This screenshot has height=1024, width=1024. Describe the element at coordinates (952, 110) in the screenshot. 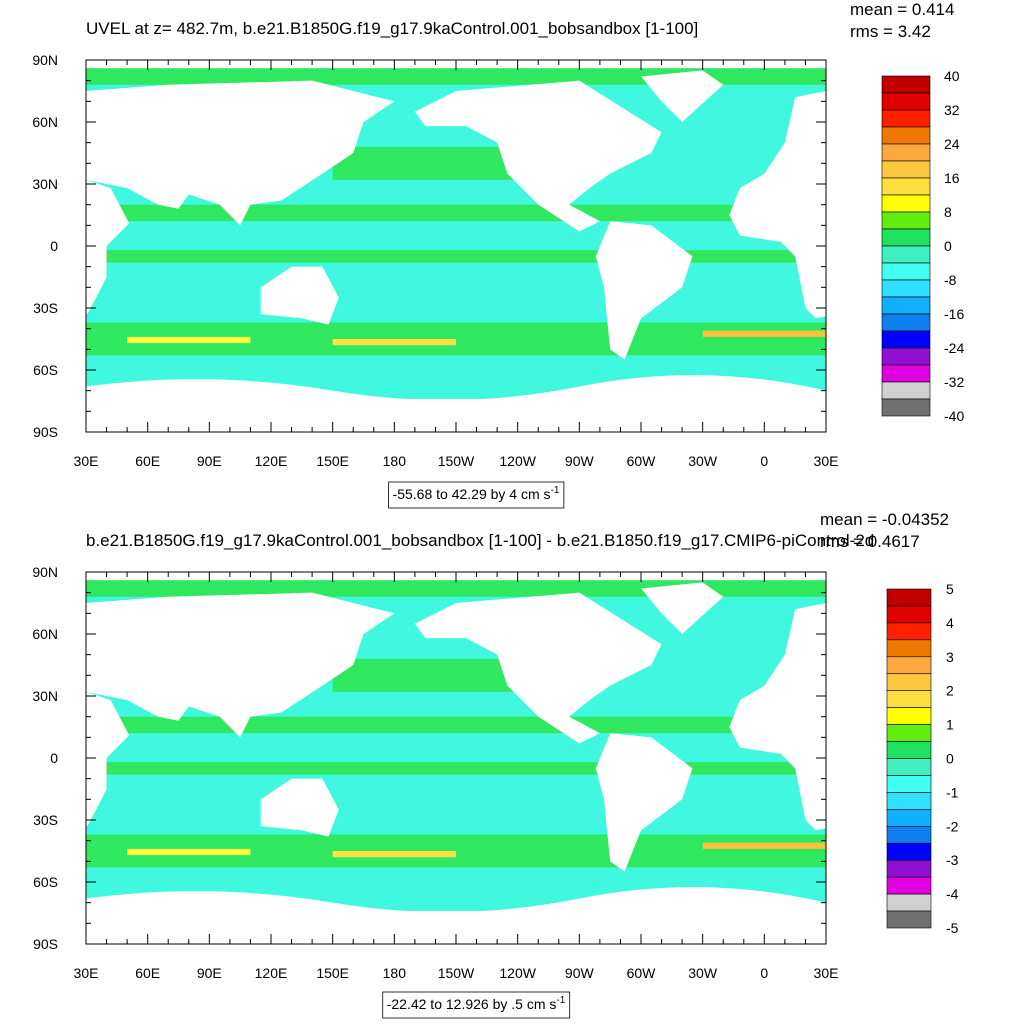

I see `colorbar-label: 32` at that location.